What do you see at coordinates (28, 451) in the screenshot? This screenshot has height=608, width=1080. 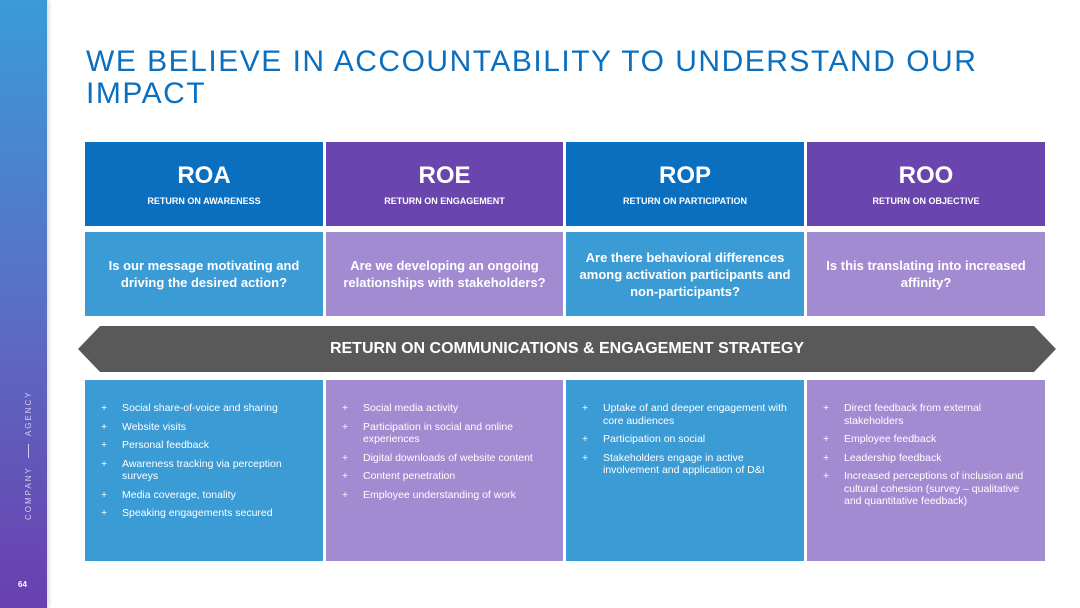 I see `brand-divider` at bounding box center [28, 451].